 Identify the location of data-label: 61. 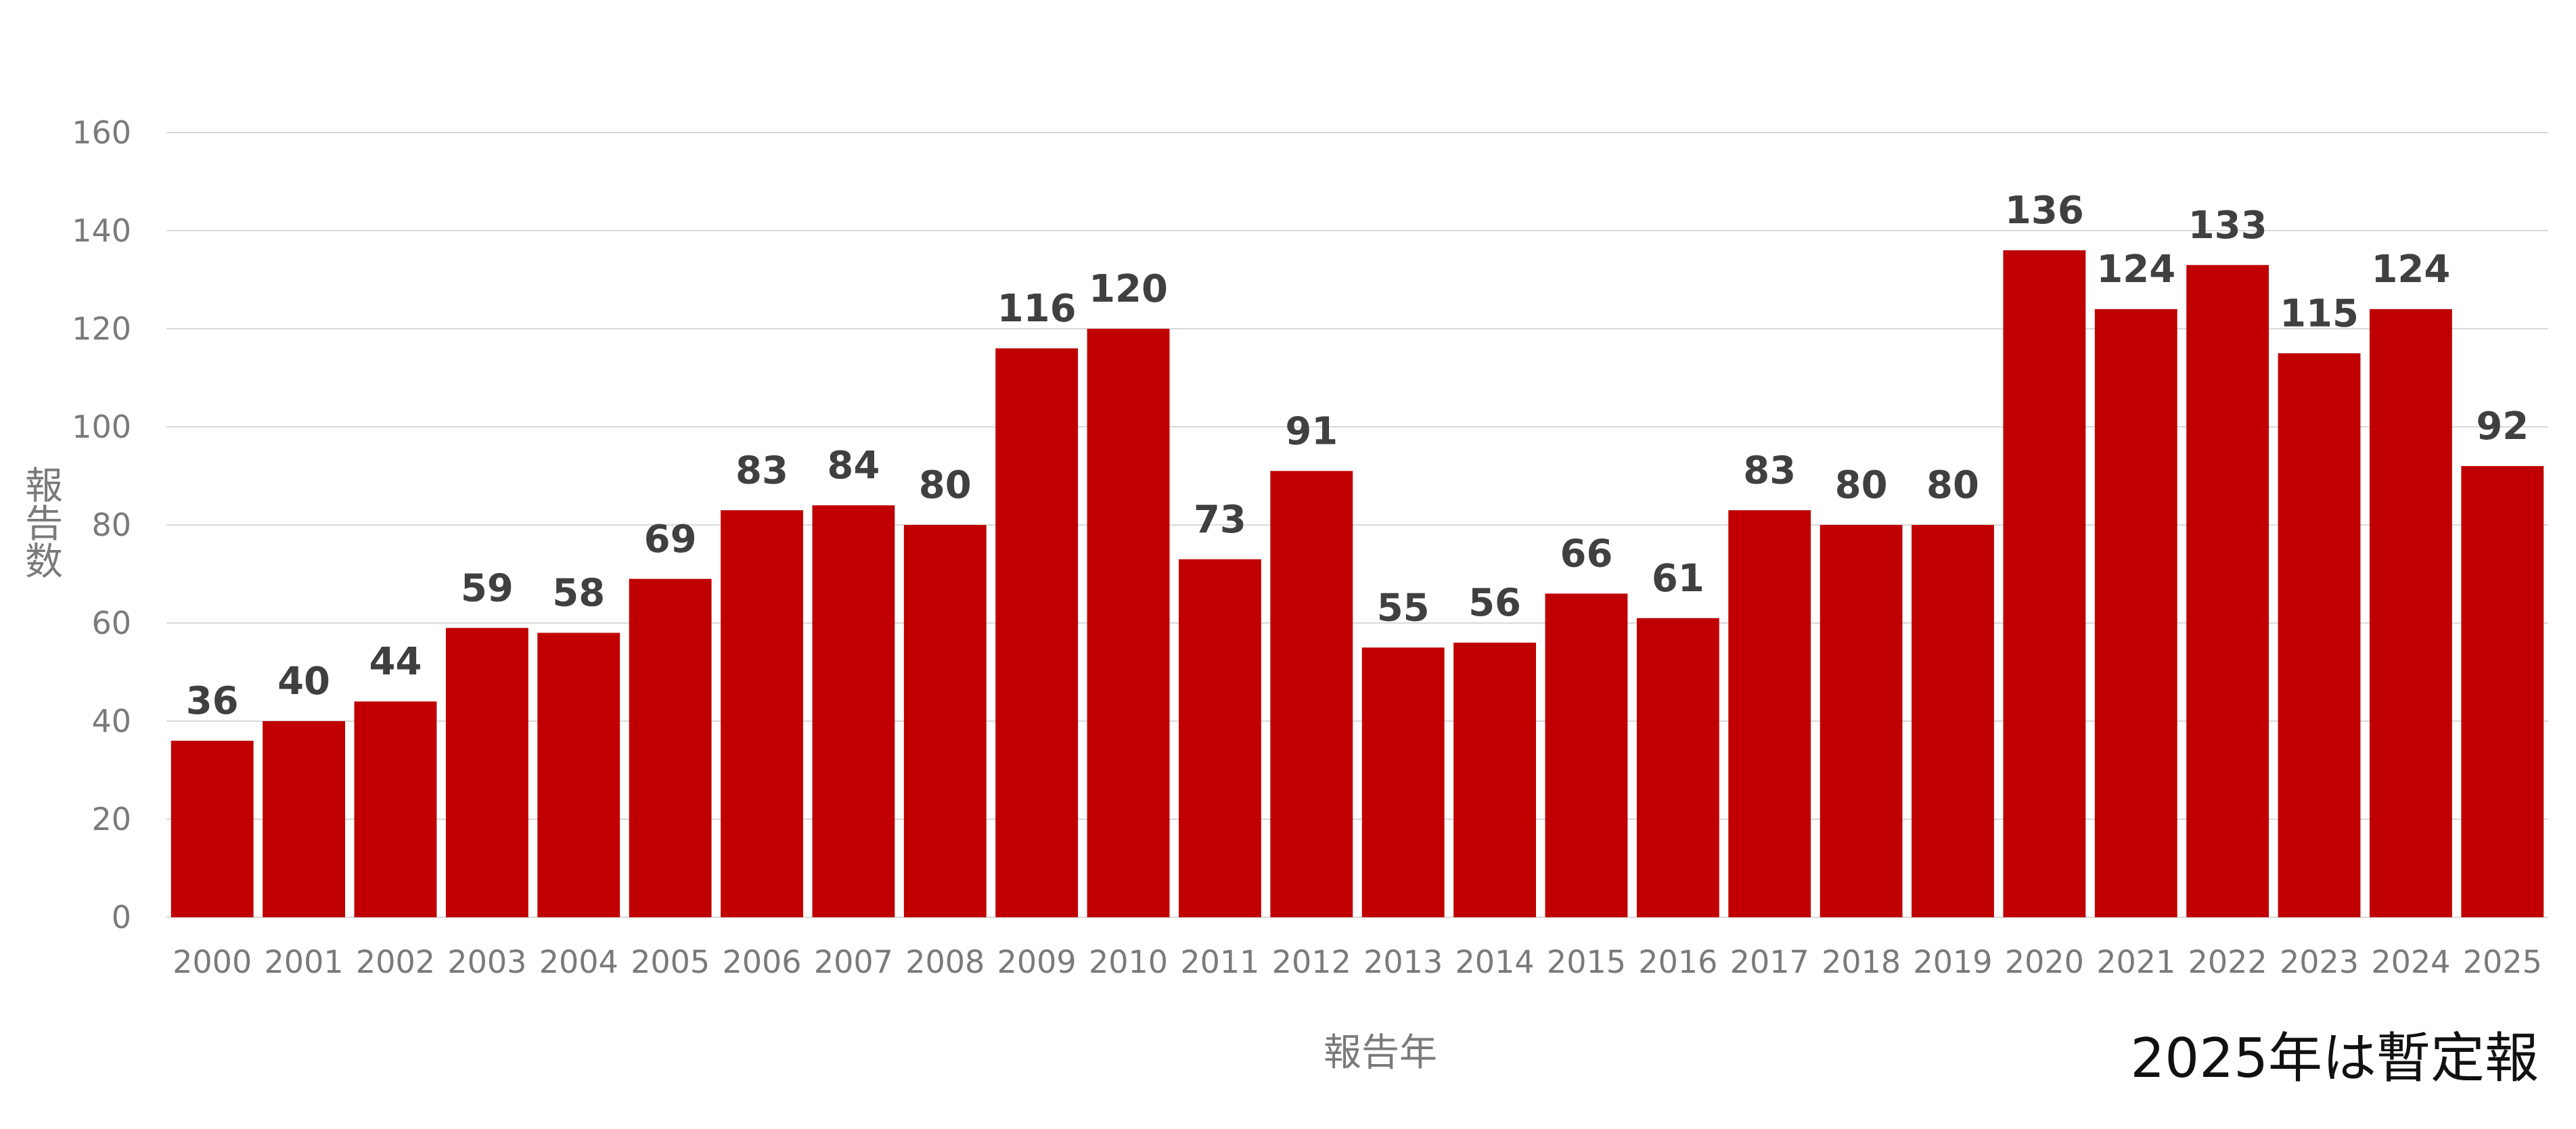
(1678, 579).